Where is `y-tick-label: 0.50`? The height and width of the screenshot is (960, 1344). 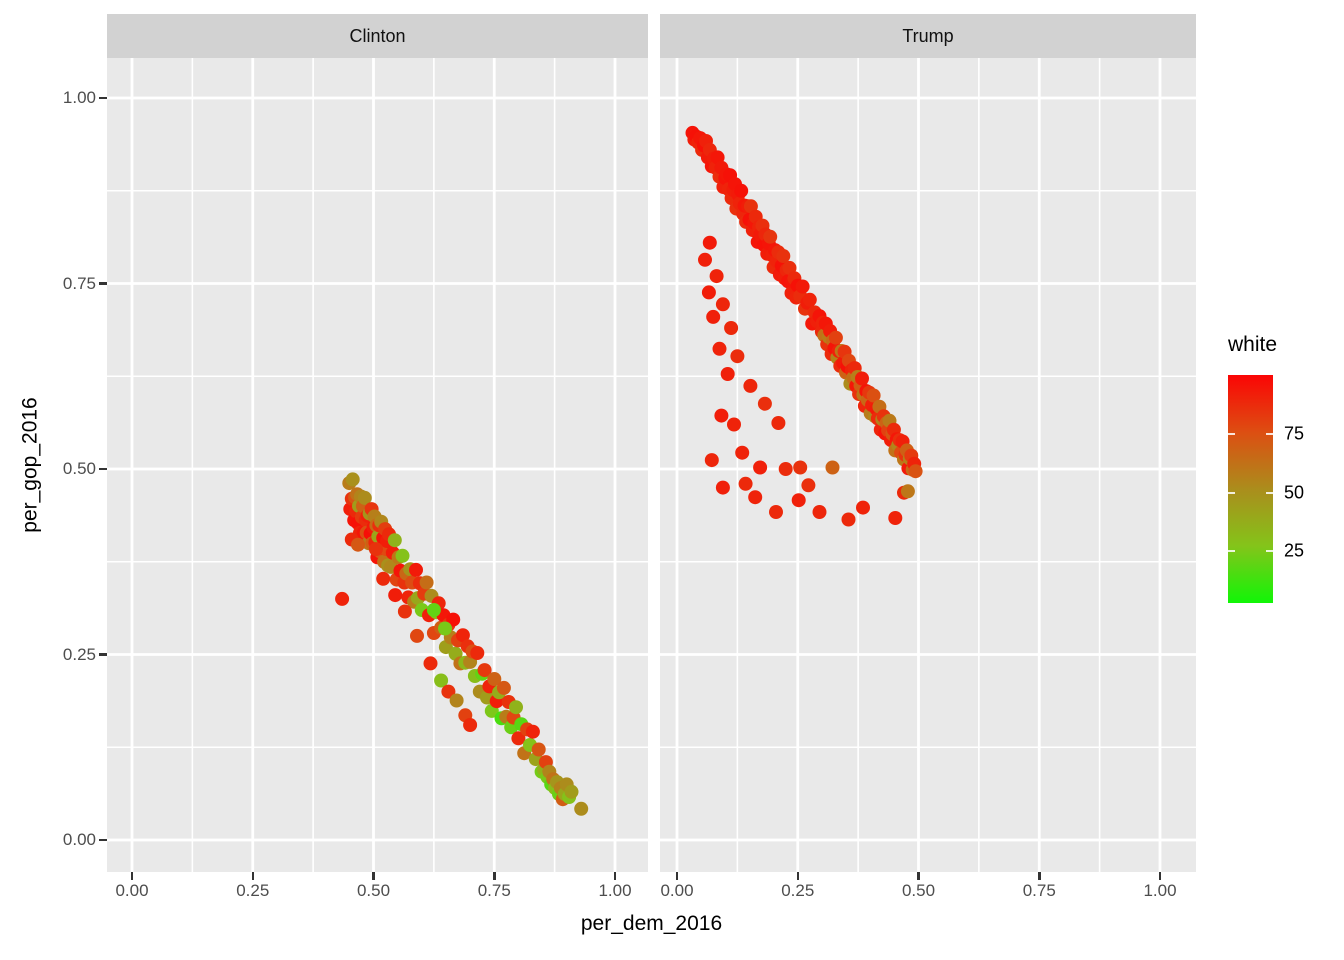 y-tick-label: 0.50 is located at coordinates (79, 468).